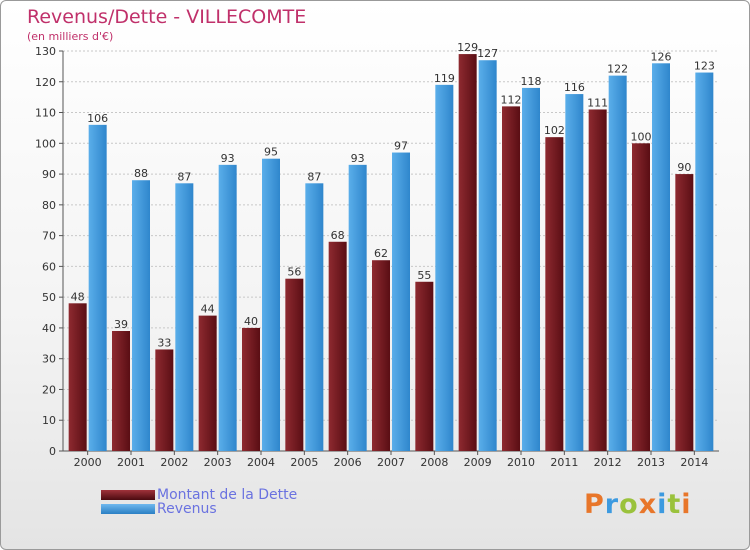 The height and width of the screenshot is (550, 750). What do you see at coordinates (49, 389) in the screenshot?
I see `y-tick-label: 20` at bounding box center [49, 389].